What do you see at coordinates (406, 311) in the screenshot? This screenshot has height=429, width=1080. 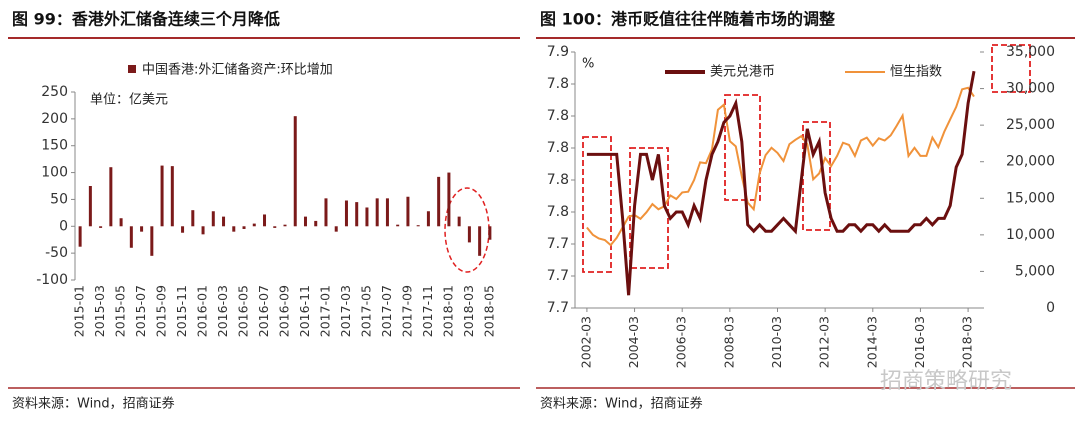 I see `x-tick-label: 2017-09` at bounding box center [406, 311].